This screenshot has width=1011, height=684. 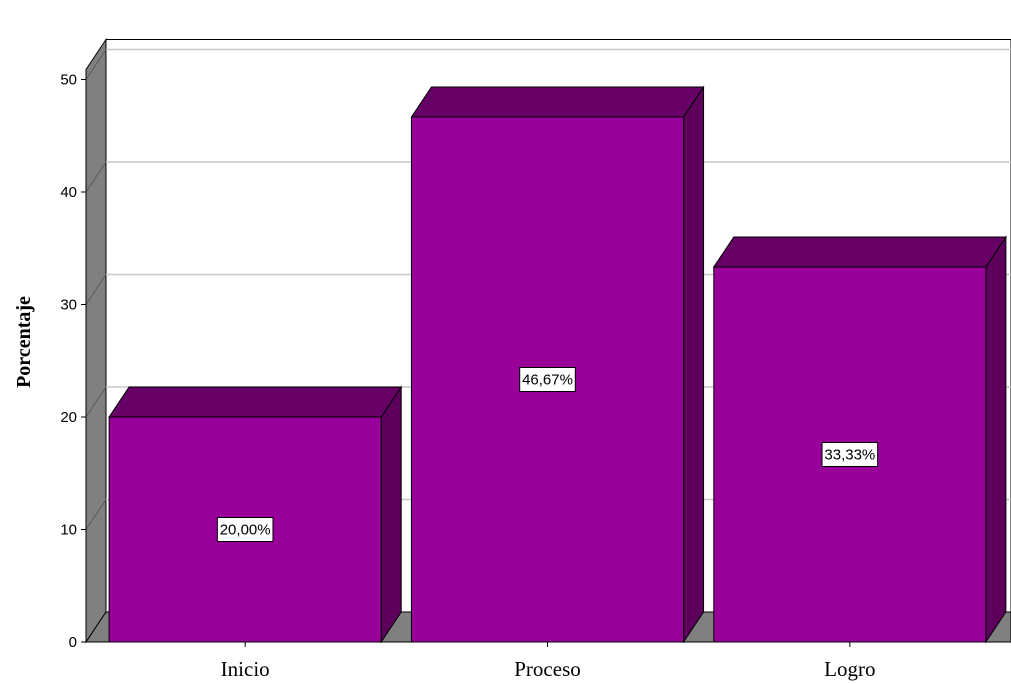 What do you see at coordinates (73, 642) in the screenshot?
I see `y-tick-label: 0` at bounding box center [73, 642].